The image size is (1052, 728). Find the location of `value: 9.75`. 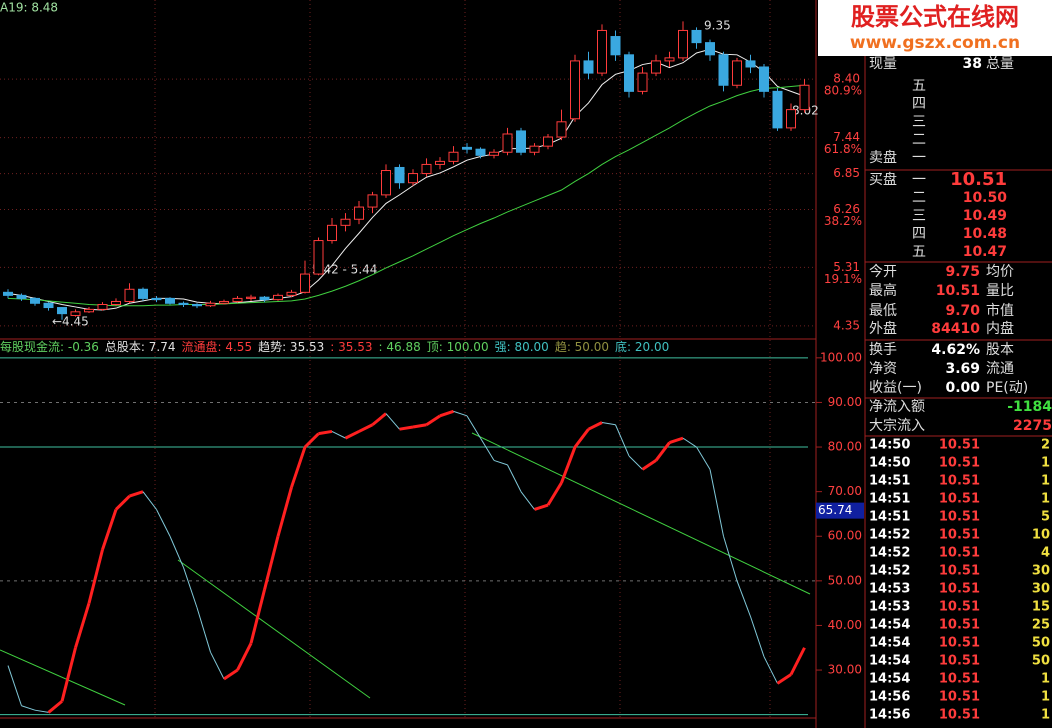

value: 9.75 is located at coordinates (962, 272).